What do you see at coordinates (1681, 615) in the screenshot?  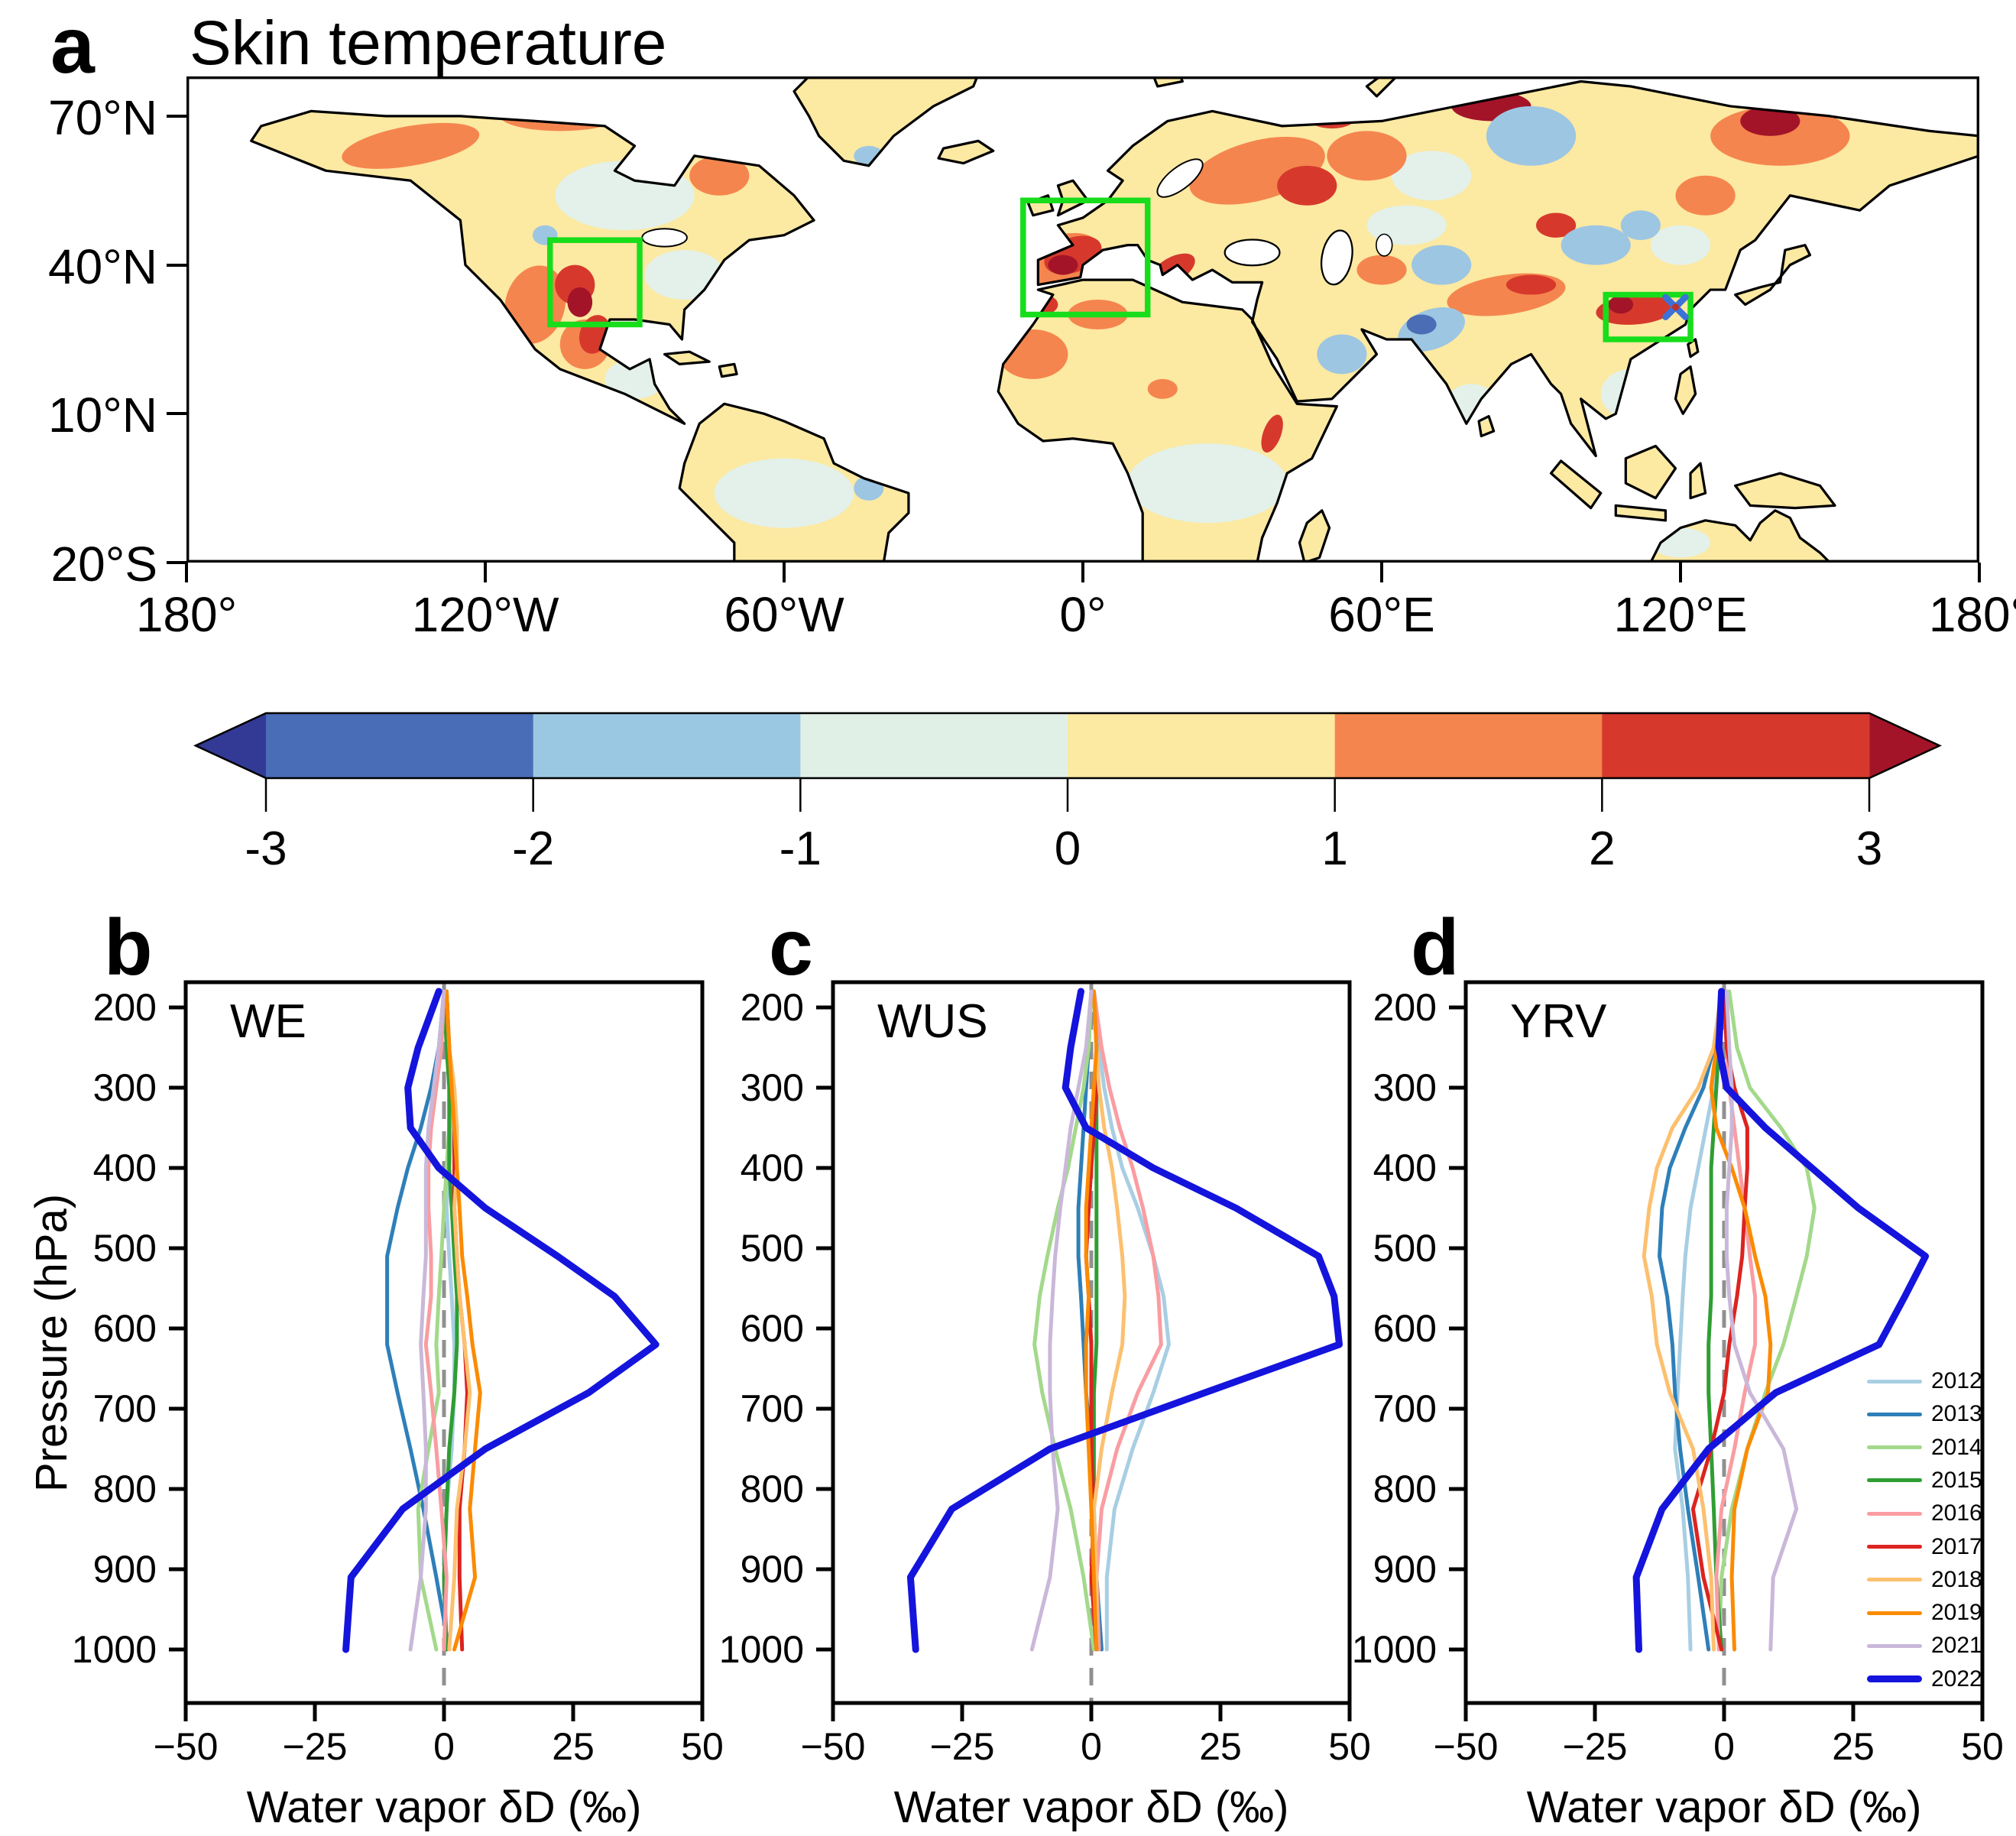 I see `map-lon-tick-label: 120°E` at bounding box center [1681, 615].